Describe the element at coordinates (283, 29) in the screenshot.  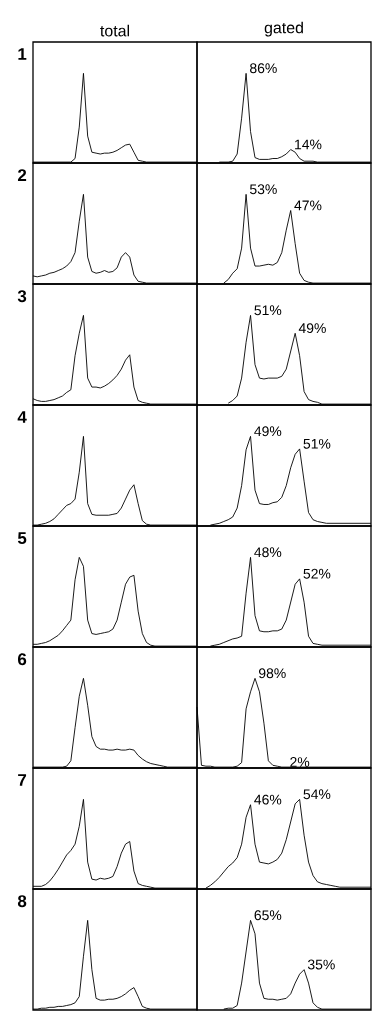
I see `chart-title: gated` at that location.